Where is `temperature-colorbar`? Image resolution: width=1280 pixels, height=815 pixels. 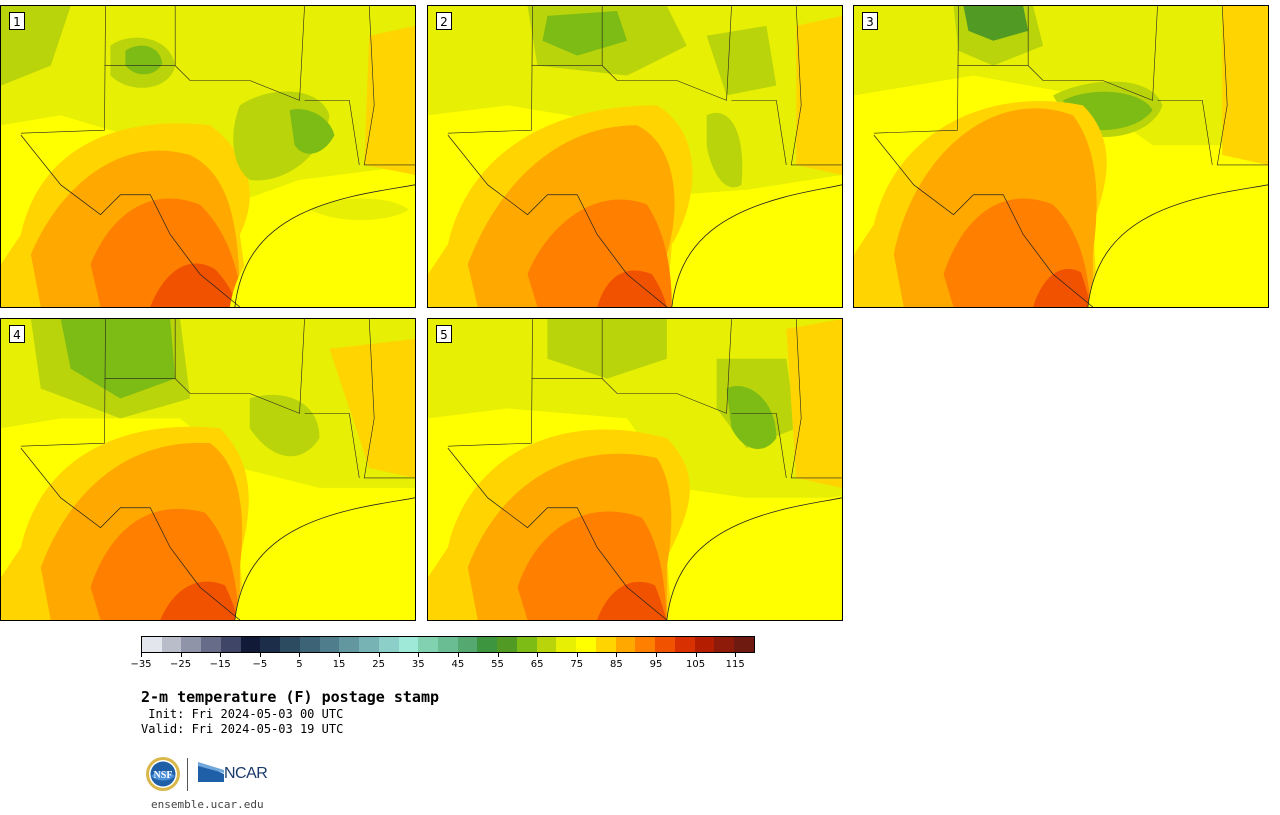
temperature-colorbar is located at coordinates (448, 644).